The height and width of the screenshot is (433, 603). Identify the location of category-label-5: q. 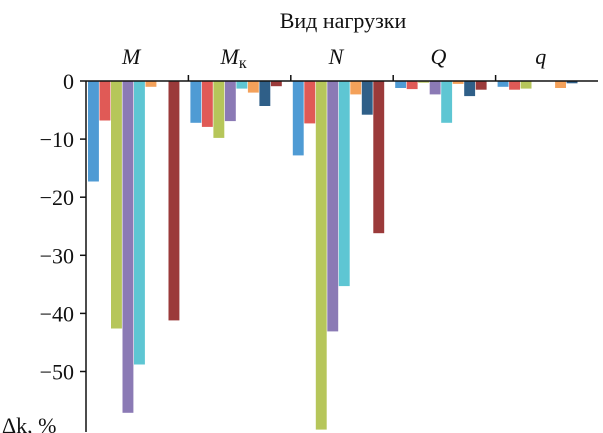
(540, 56).